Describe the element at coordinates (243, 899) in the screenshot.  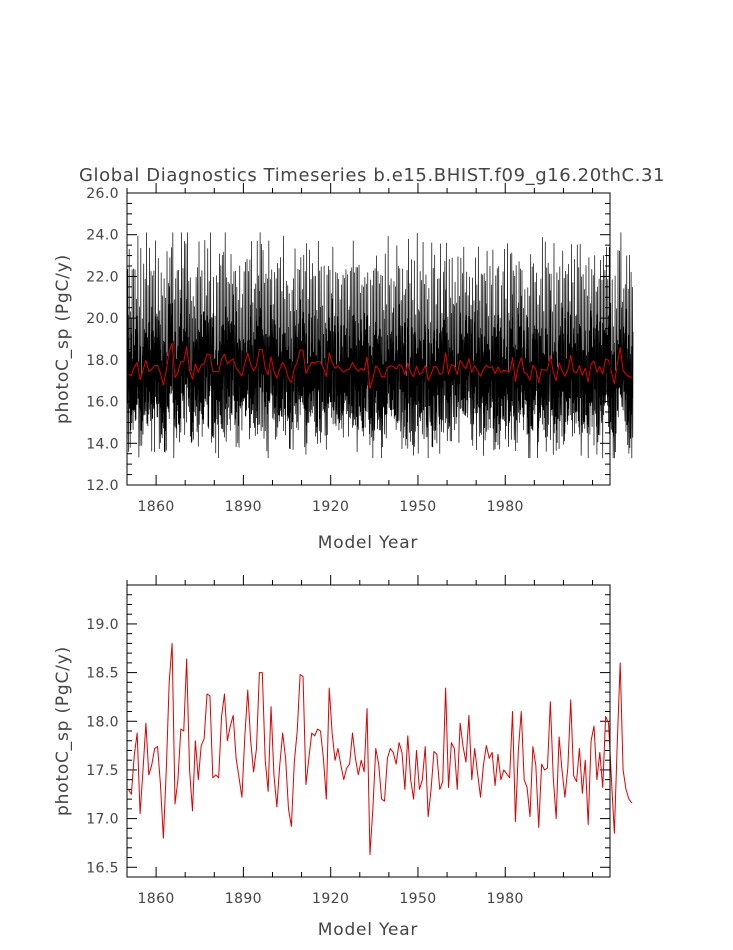
I see `bottom-chart-xtick-label: 1890` at that location.